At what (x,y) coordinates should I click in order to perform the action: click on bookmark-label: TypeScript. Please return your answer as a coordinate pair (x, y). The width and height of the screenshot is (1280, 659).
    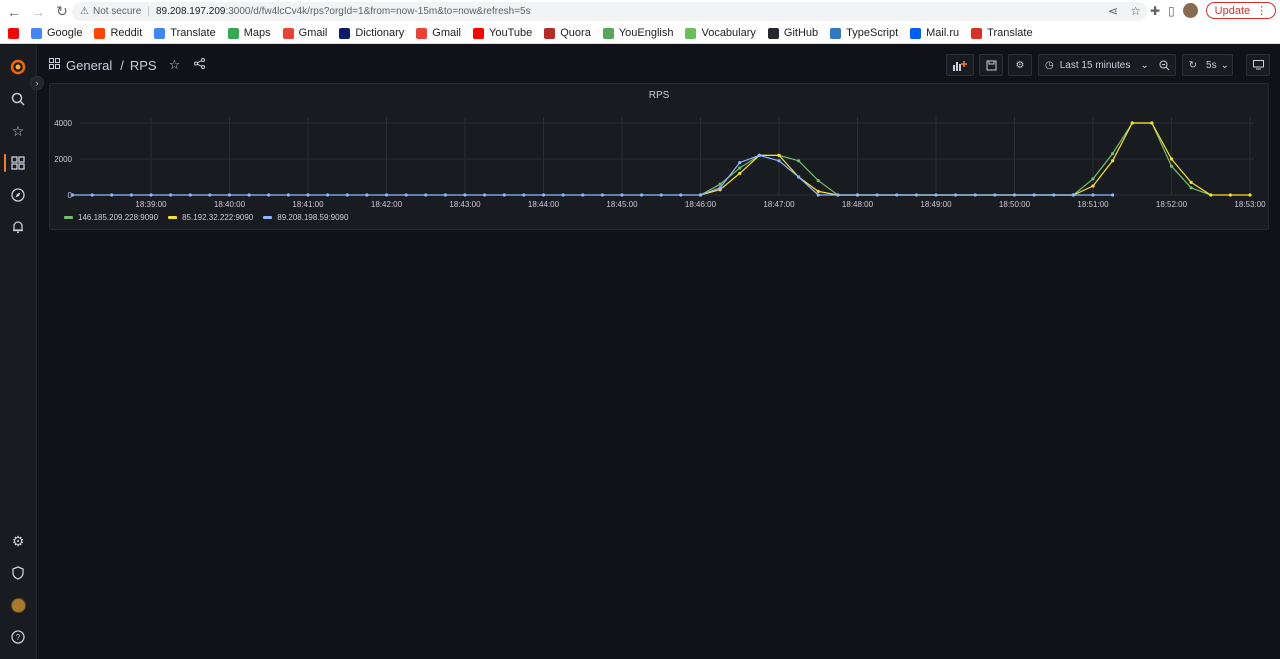
    Looking at the image, I should click on (872, 33).